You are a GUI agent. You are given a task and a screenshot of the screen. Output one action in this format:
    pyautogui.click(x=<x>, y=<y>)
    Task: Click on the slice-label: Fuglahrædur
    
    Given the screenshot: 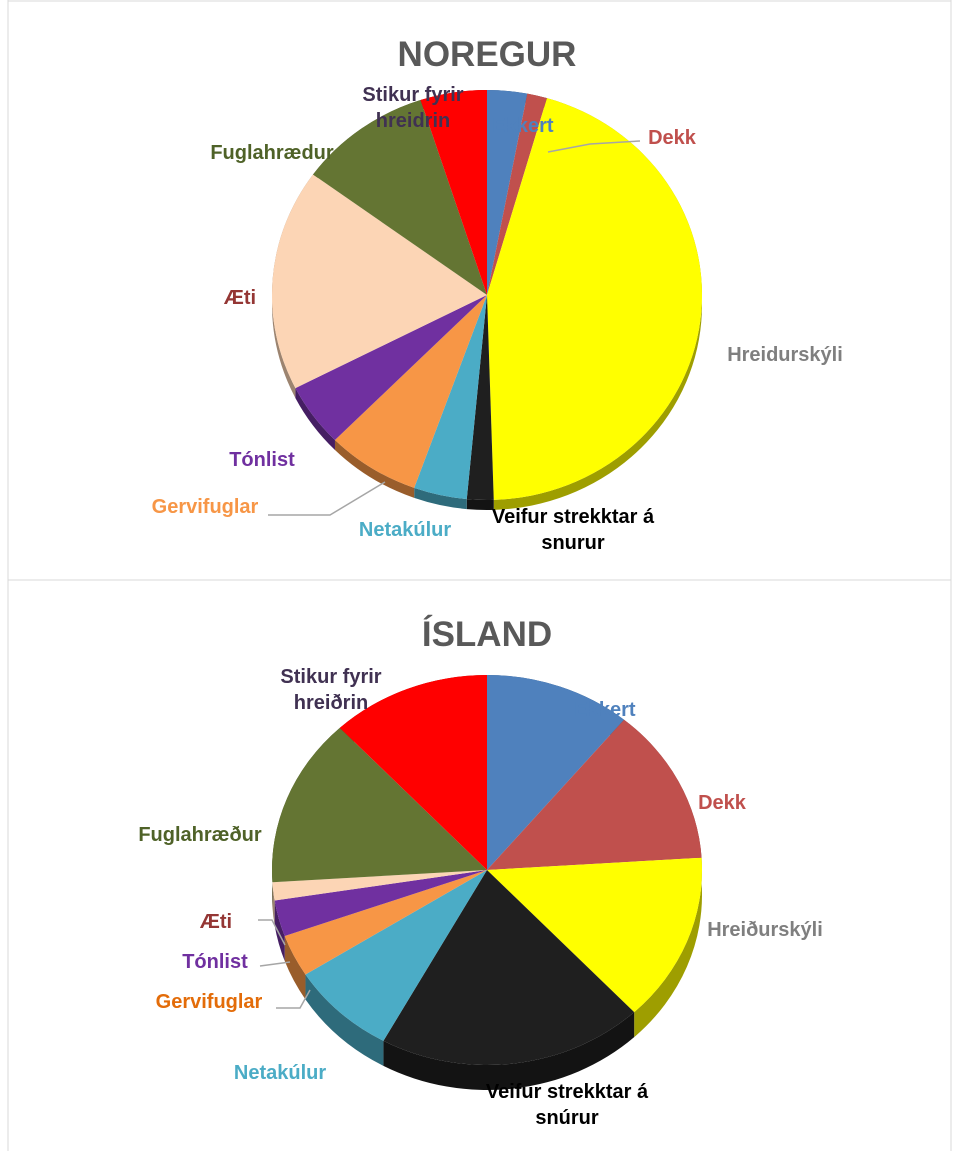 What is the action you would take?
    pyautogui.click(x=272, y=153)
    